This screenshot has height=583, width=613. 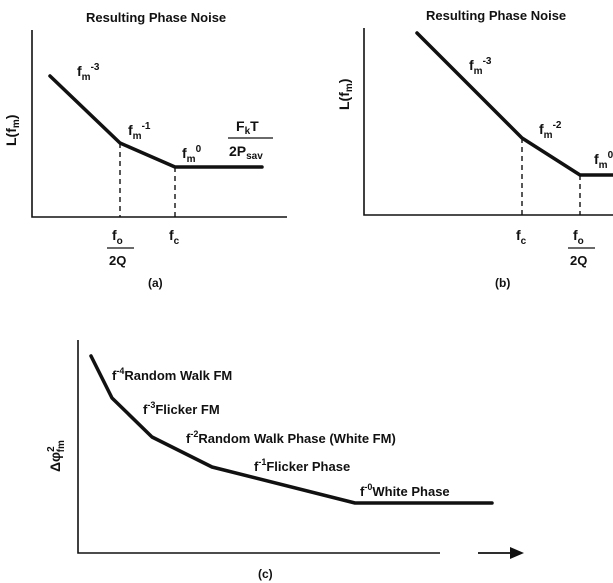 I want to click on panel-a-slope-fm-3: fm-3, so click(x=88, y=72).